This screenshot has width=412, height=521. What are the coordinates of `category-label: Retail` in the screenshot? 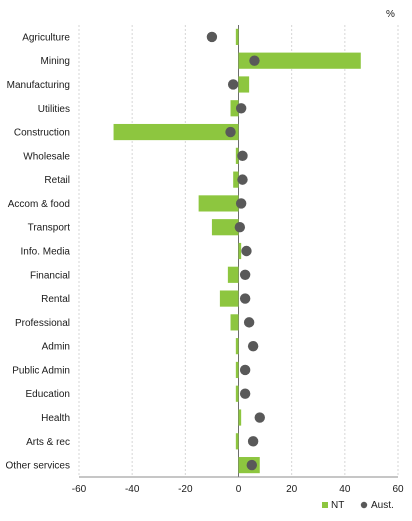 It's located at (57, 180).